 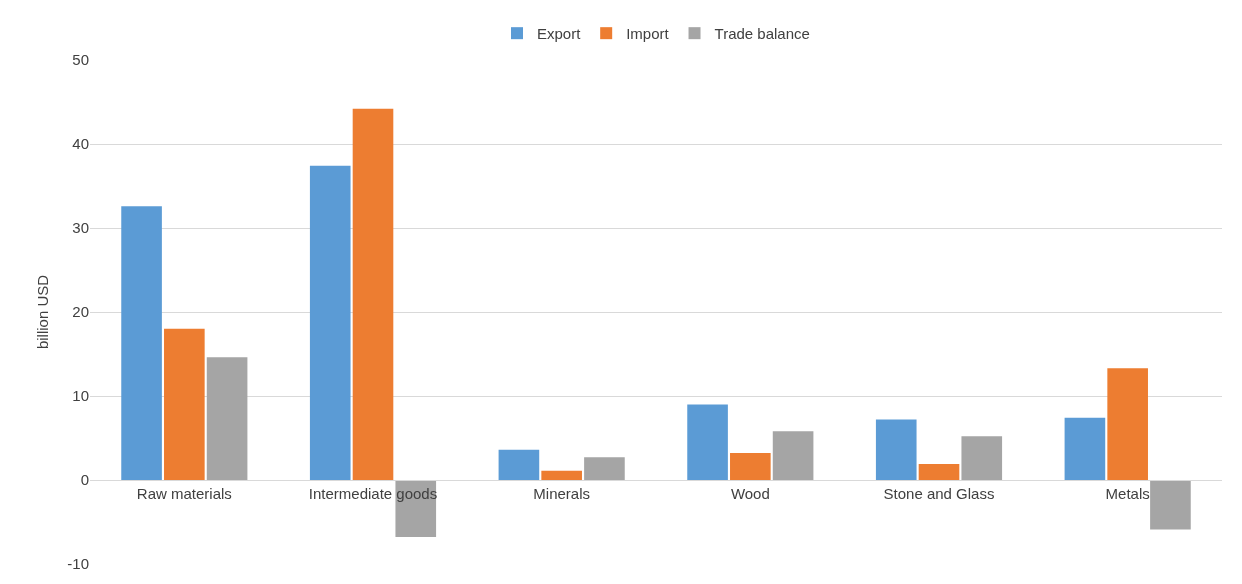 What do you see at coordinates (762, 34) in the screenshot?
I see `legend-label: Trade balance` at bounding box center [762, 34].